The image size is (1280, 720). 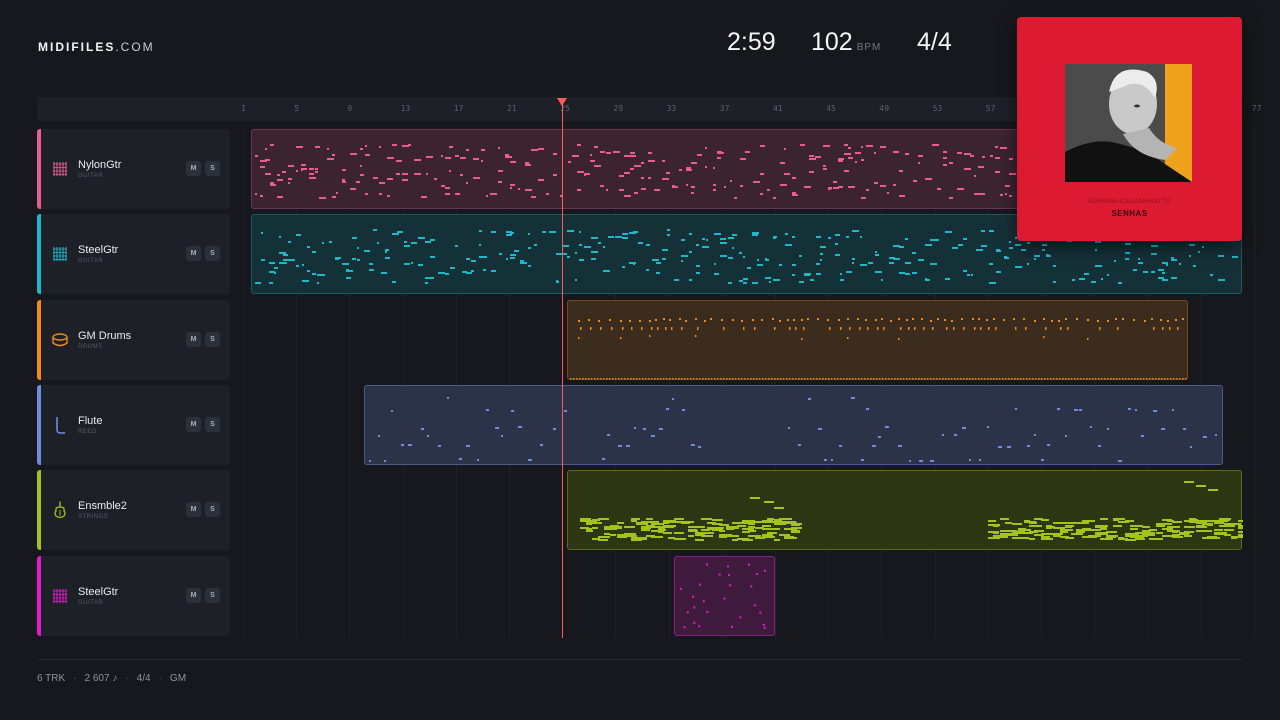 What do you see at coordinates (60, 340) in the screenshot?
I see `drum-icon` at bounding box center [60, 340].